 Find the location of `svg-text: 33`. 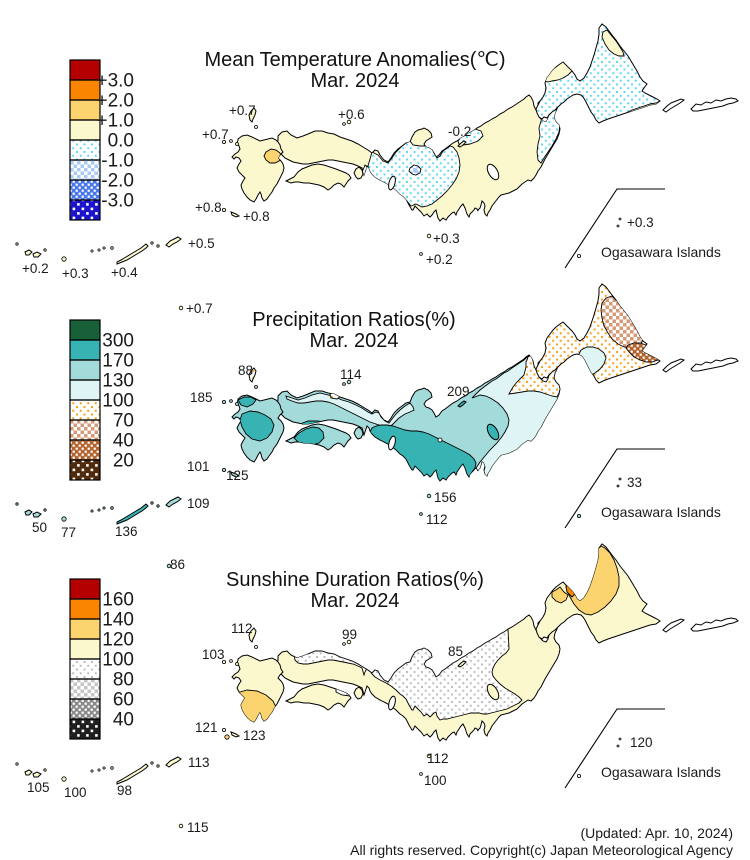

svg-text: 33 is located at coordinates (634, 482).